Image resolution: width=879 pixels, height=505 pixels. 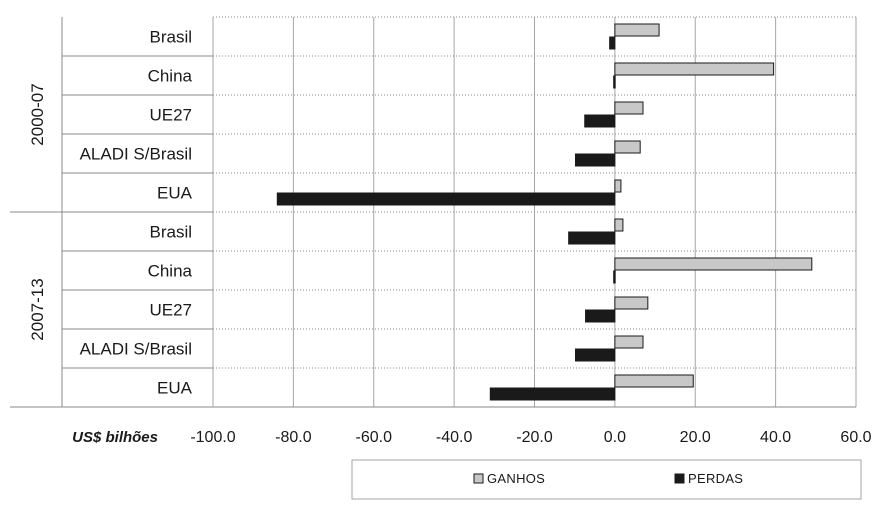 I want to click on legend-label-perdas: PERDAS, so click(x=715, y=478).